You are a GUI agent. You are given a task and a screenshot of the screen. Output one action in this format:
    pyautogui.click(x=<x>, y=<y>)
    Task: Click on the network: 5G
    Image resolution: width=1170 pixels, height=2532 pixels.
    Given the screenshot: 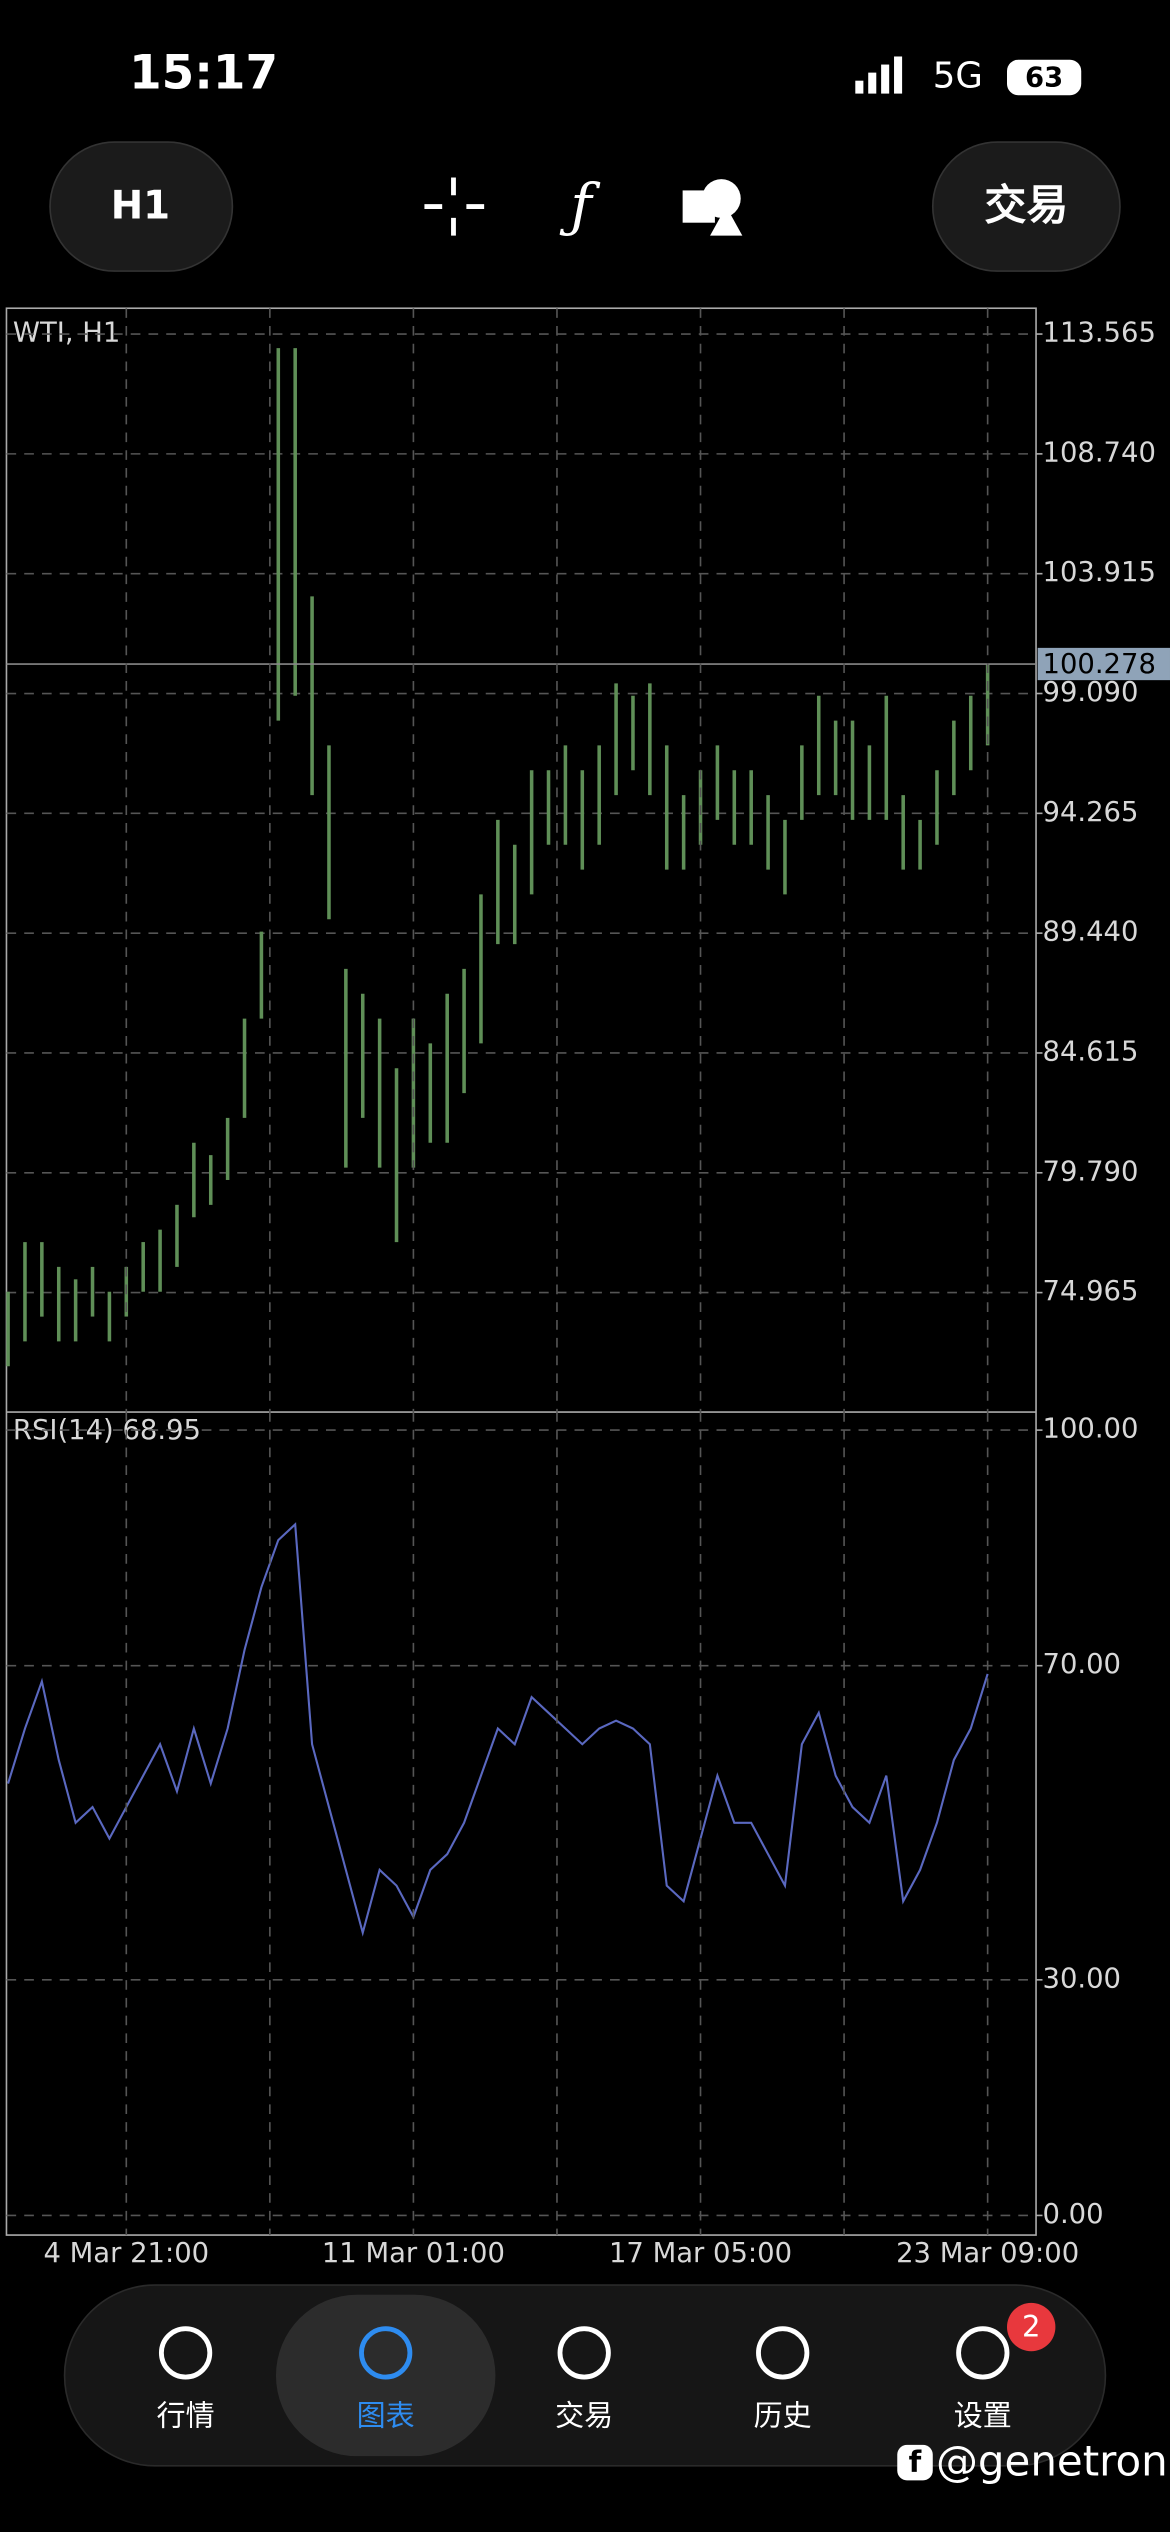 What is the action you would take?
    pyautogui.click(x=958, y=75)
    